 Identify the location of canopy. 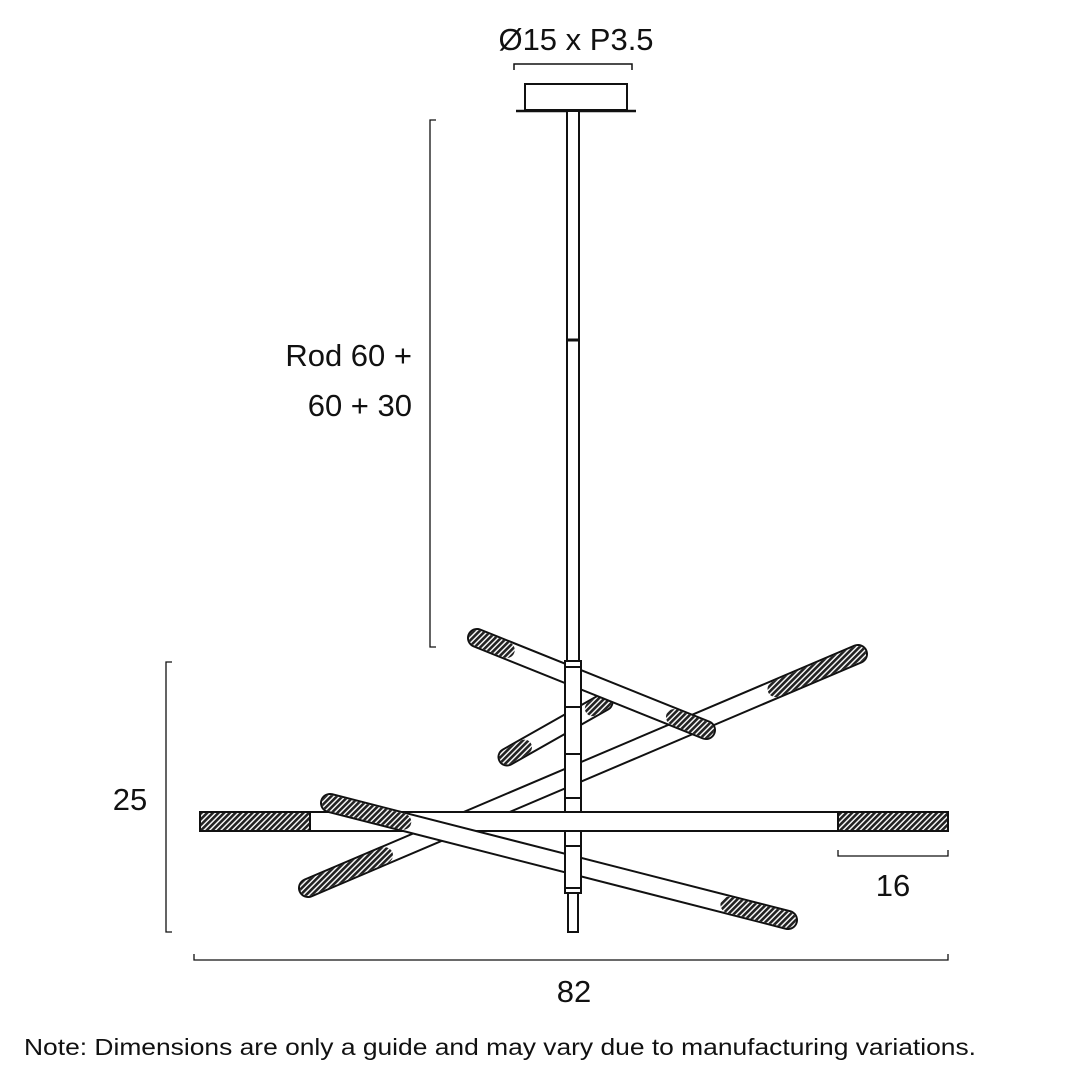
(576, 98).